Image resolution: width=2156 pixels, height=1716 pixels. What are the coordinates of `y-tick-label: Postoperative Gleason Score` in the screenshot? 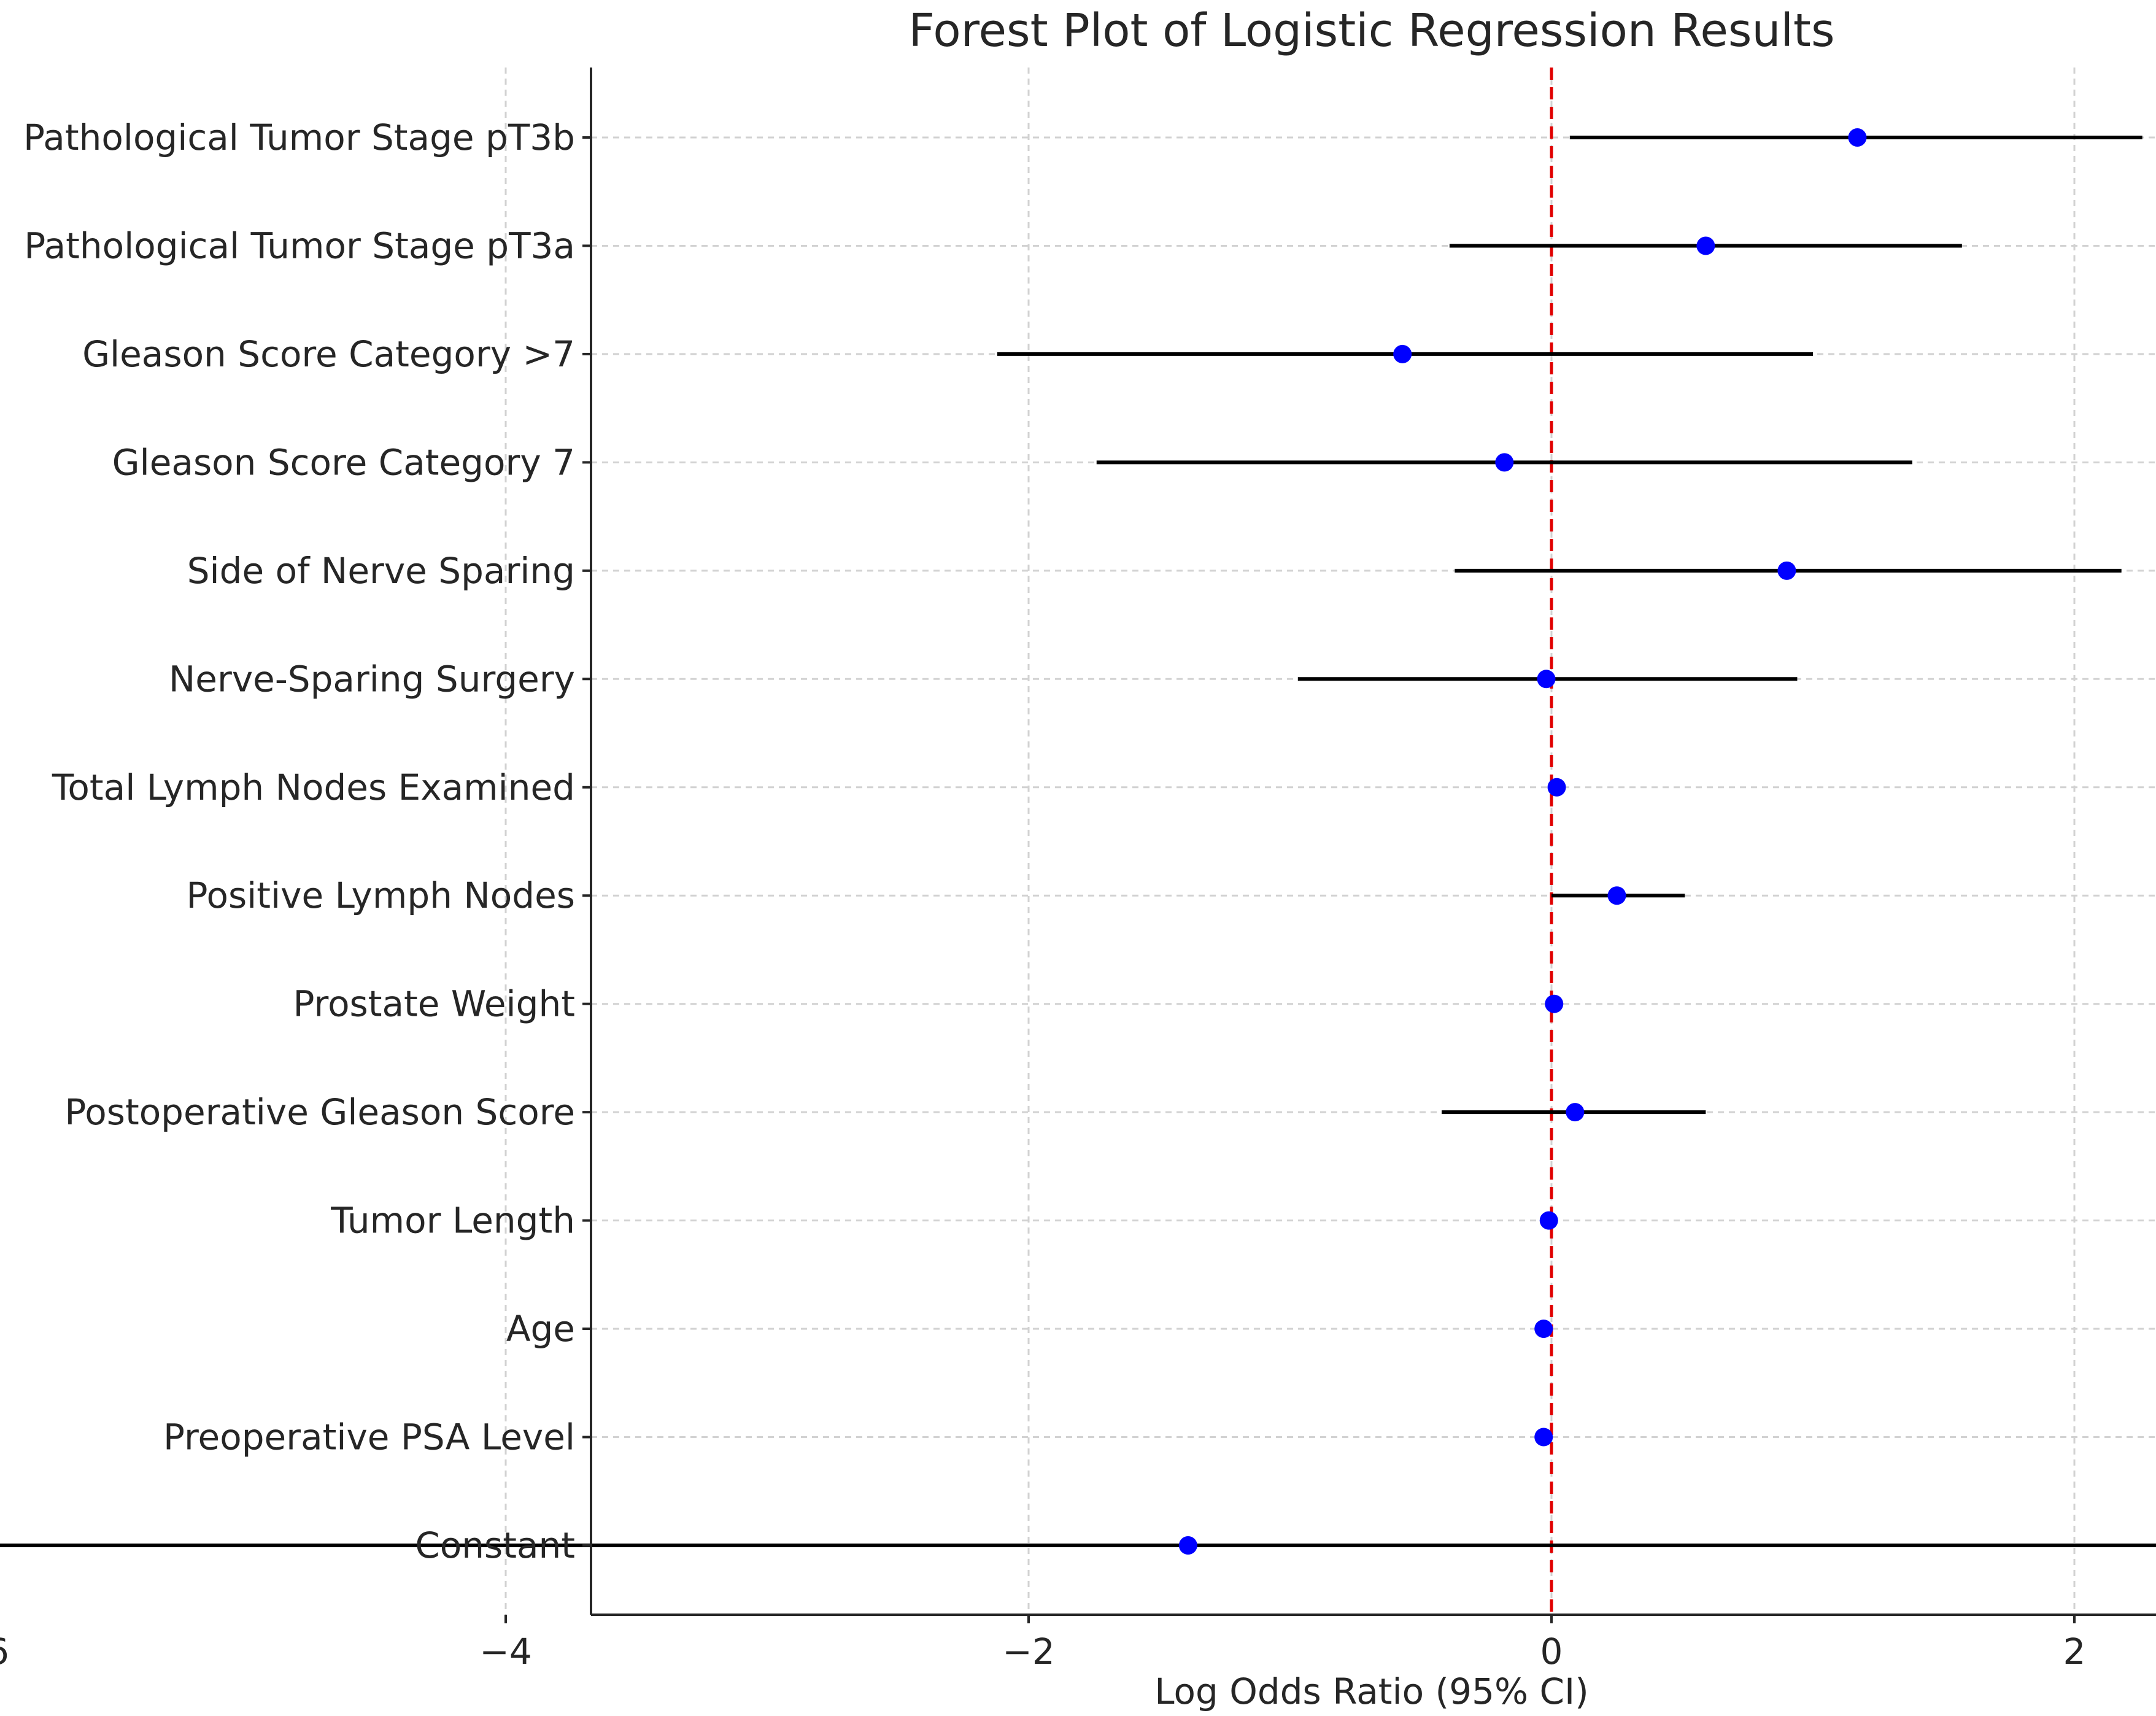 It's located at (319, 1112).